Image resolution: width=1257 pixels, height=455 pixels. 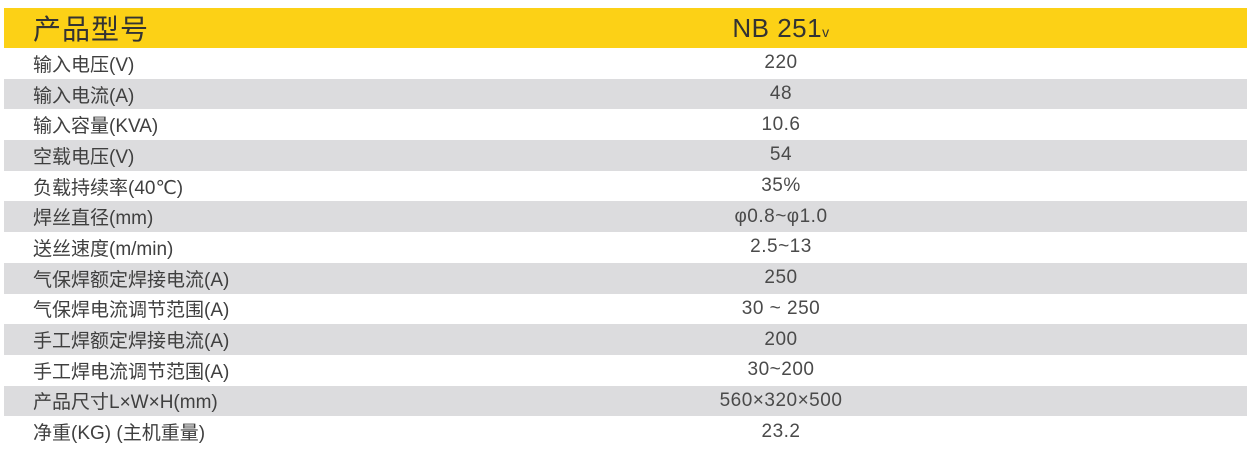 I want to click on spec-label: 送丝速度(m/min), so click(x=103, y=249).